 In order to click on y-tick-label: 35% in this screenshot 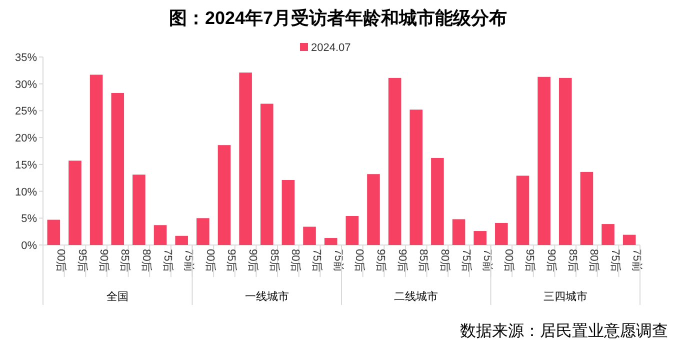, I will do `click(26, 58)`.